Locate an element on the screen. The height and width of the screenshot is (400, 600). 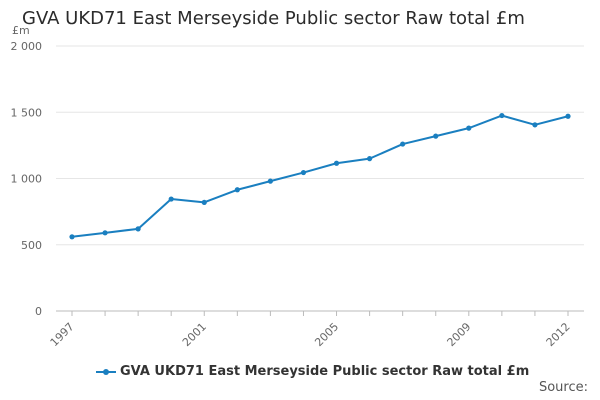
y-tick-label: 2 000 is located at coordinates (27, 46).